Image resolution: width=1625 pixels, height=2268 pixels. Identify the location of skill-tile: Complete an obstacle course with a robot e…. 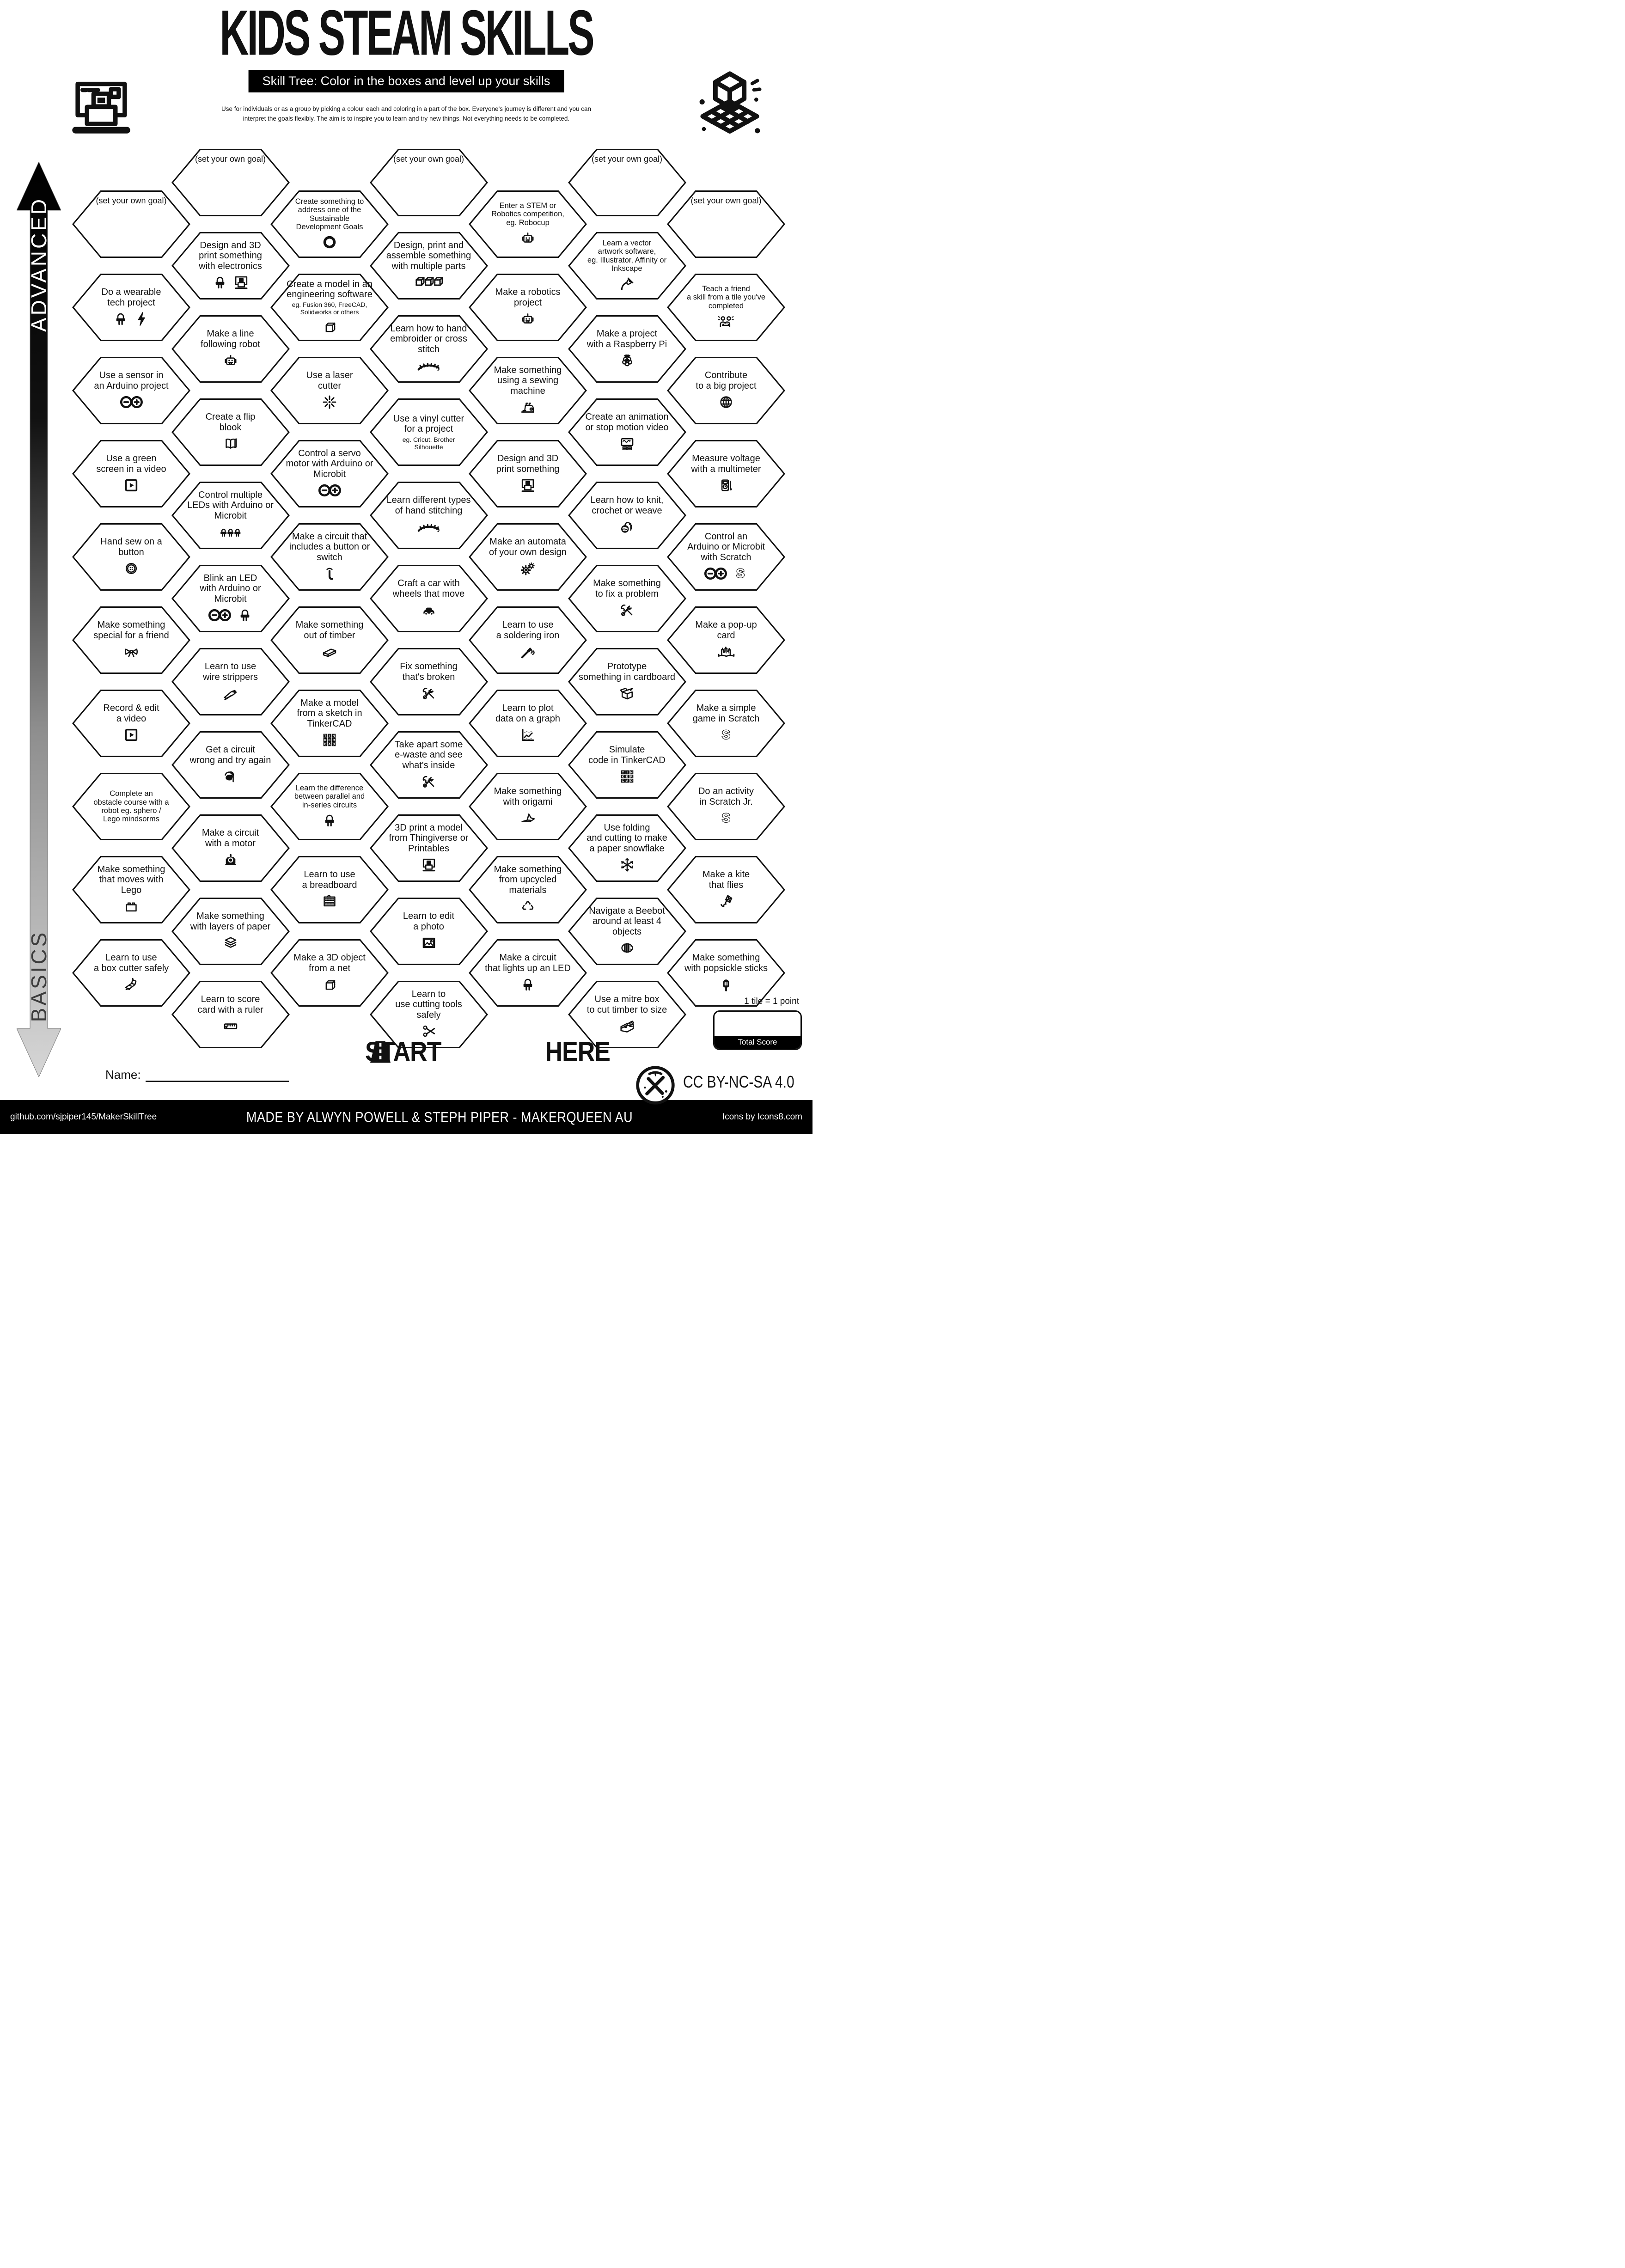
(131, 807).